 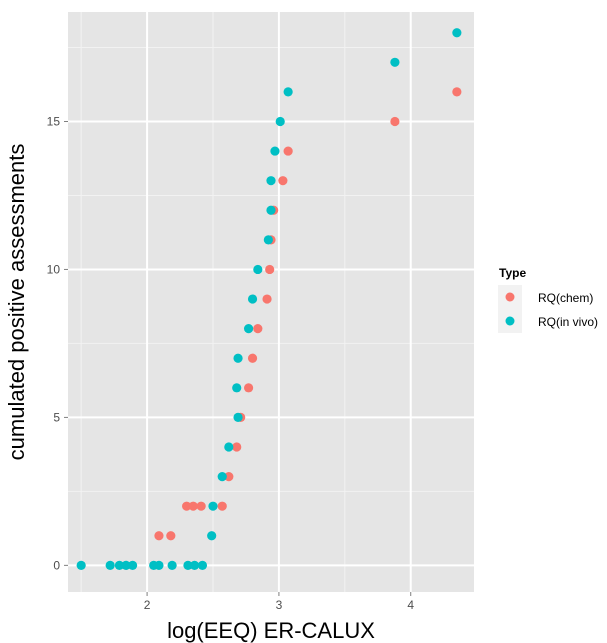 I want to click on y-tick-label: 5, so click(x=56, y=417).